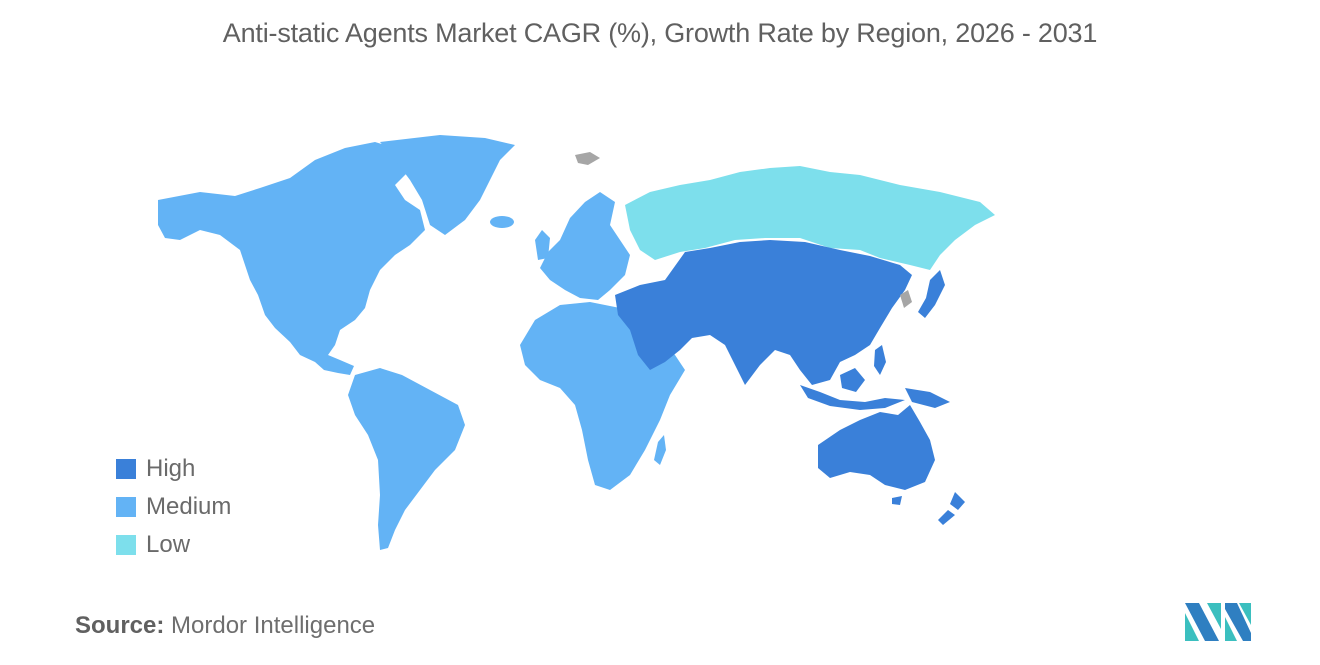  Describe the element at coordinates (126, 507) in the screenshot. I see `legend-swatch-medium` at that location.